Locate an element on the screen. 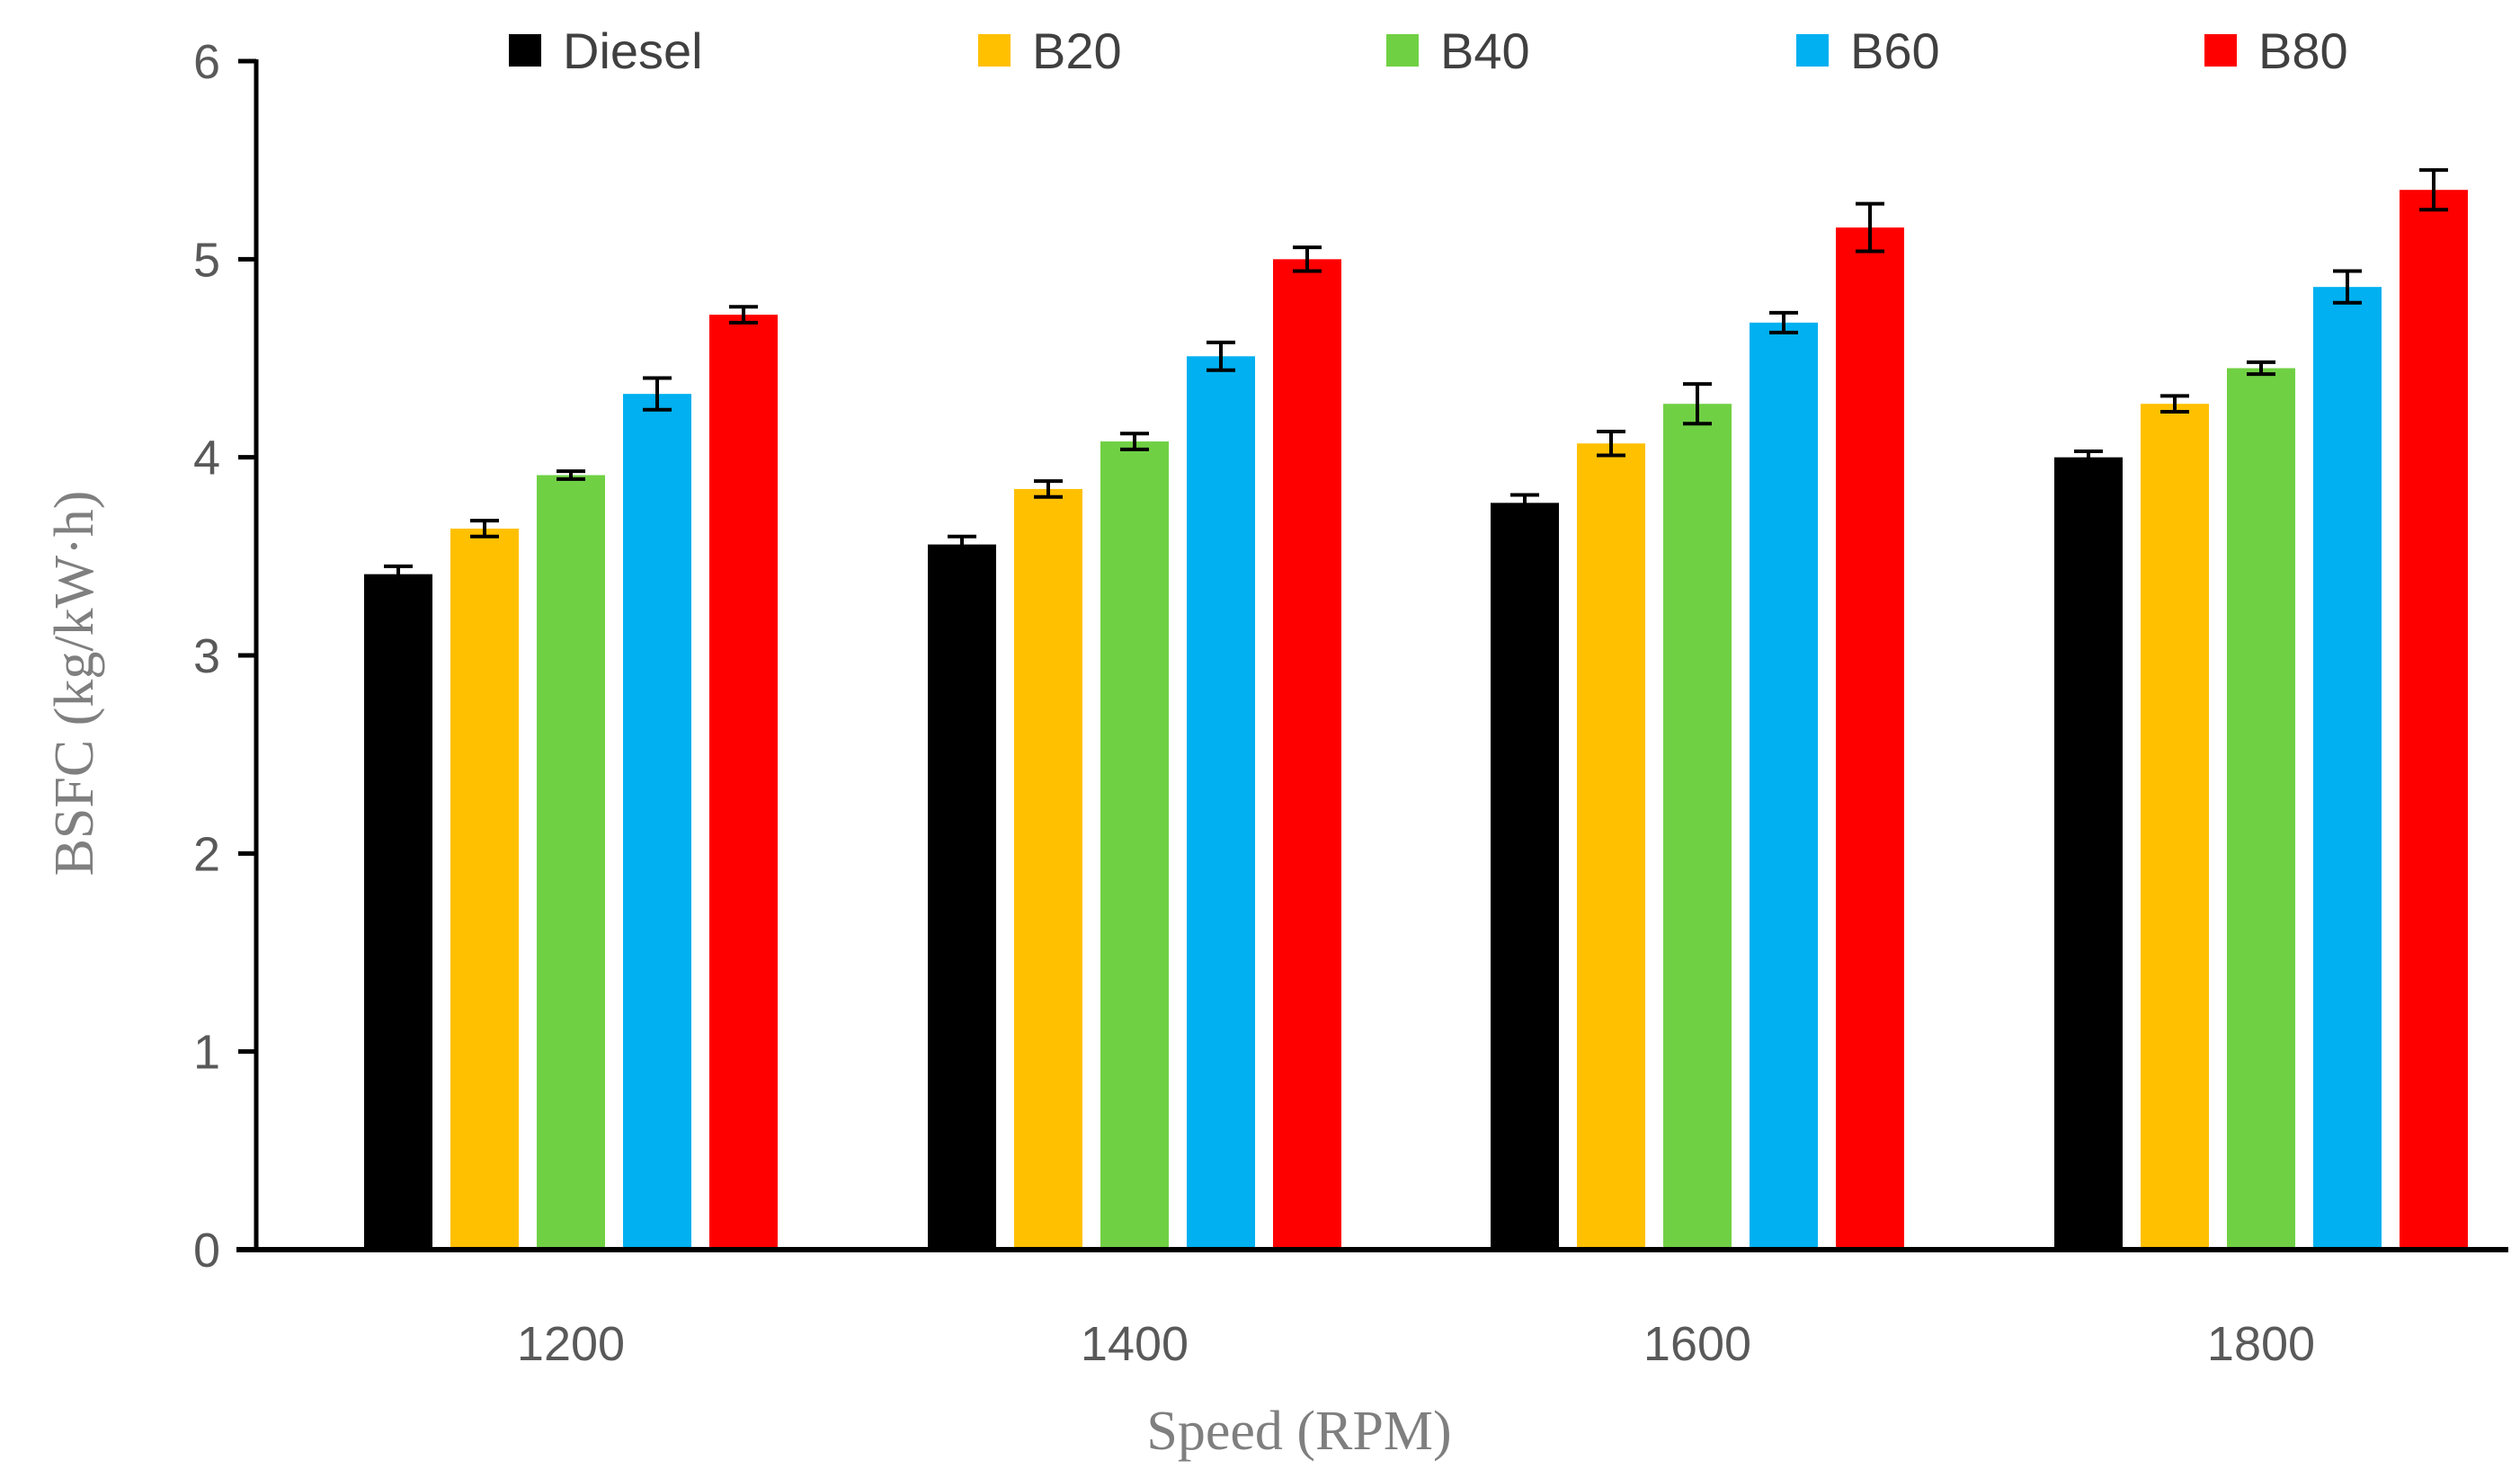  legend-label: B80 is located at coordinates (2303, 50).